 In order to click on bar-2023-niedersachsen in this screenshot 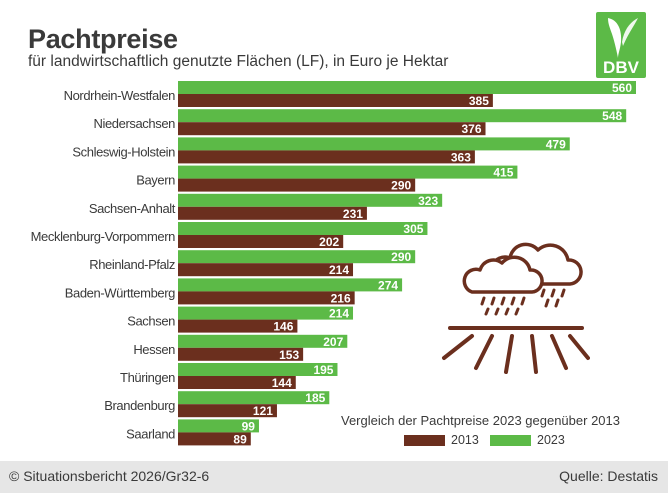, I will do `click(402, 116)`.